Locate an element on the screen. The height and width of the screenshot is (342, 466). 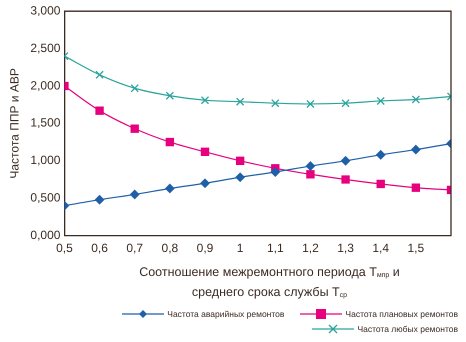
x-tick-label: 1,1 is located at coordinates (275, 248).